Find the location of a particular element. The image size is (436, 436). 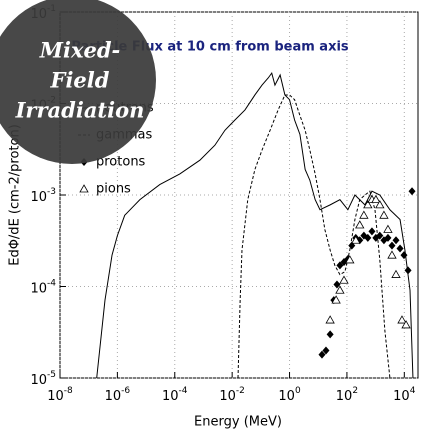

overlay-badge is located at coordinates (78, 82).